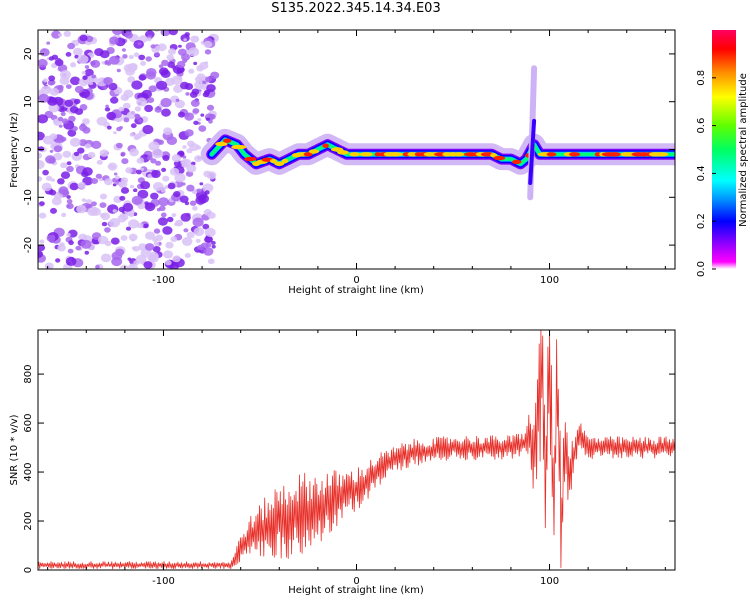  Describe the element at coordinates (701, 221) in the screenshot. I see `colorbar-tick-label: 0.2` at that location.